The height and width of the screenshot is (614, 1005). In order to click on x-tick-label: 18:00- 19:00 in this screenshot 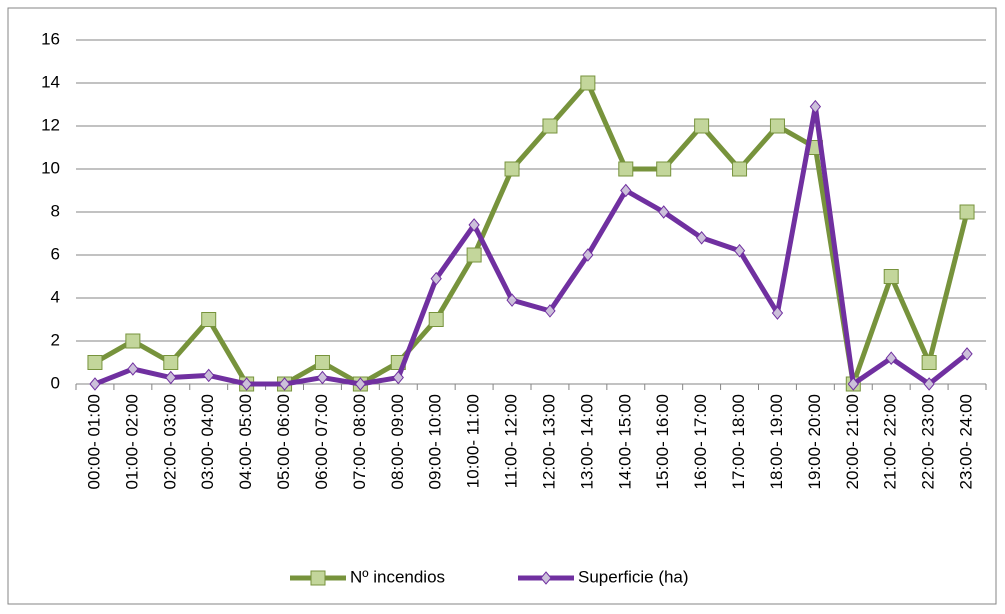, I will do `click(776, 441)`.